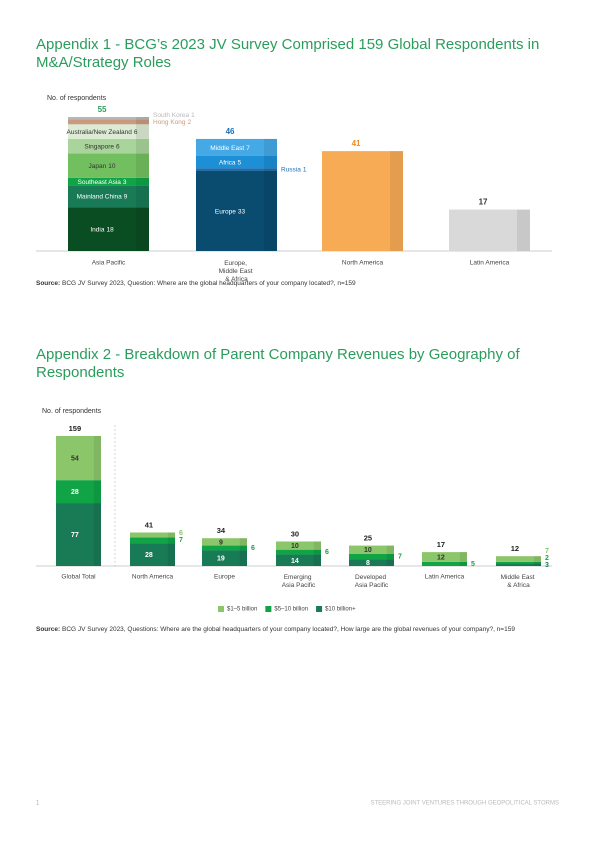 This screenshot has width=595, height=841. What do you see at coordinates (102, 229) in the screenshot?
I see `segment-label: India 18` at bounding box center [102, 229].